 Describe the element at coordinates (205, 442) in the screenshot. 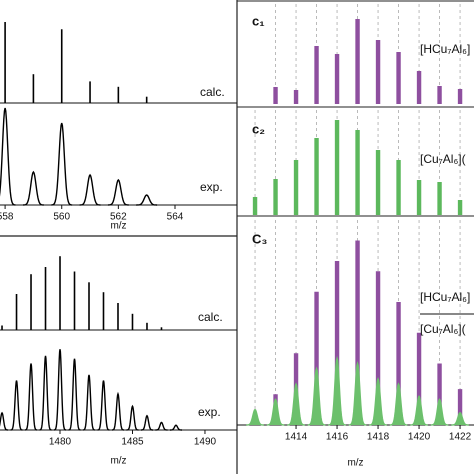

I see `x-tick-label: 1490` at that location.